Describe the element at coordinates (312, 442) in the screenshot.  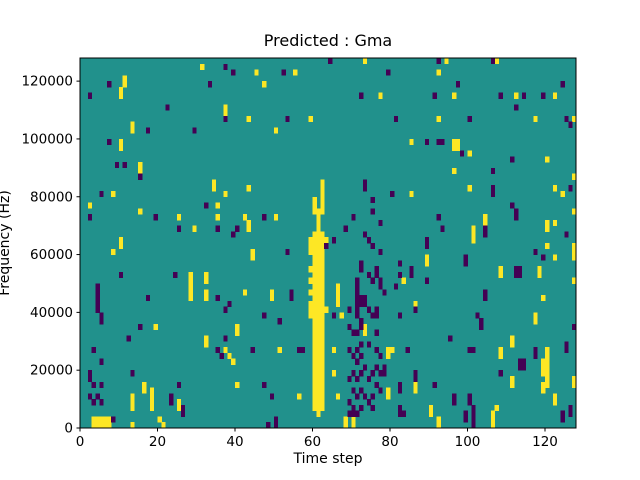
I see `x-tick-label: 60` at that location.